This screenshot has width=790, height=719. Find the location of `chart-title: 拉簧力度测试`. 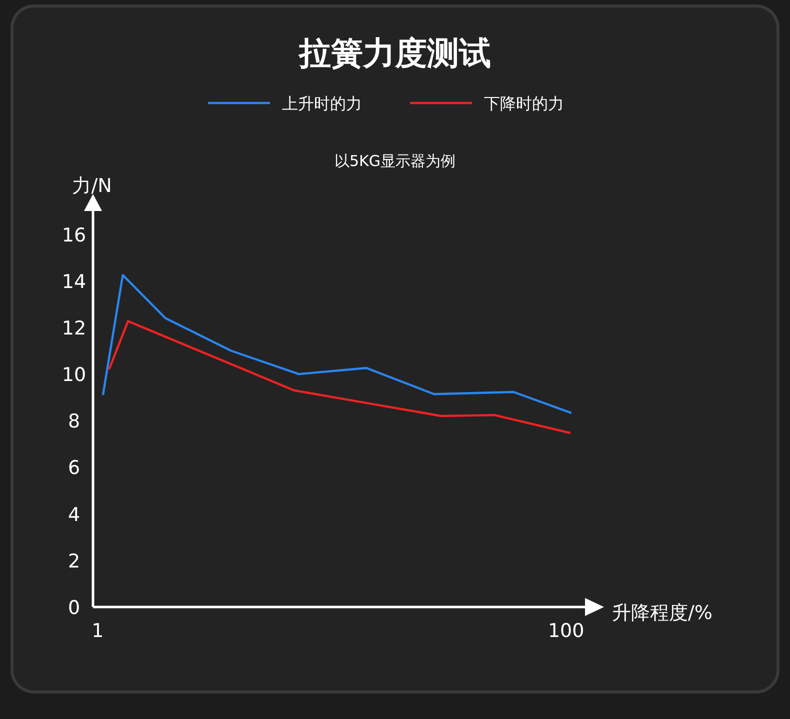

chart-title: 拉簧力度测试 is located at coordinates (394, 53).